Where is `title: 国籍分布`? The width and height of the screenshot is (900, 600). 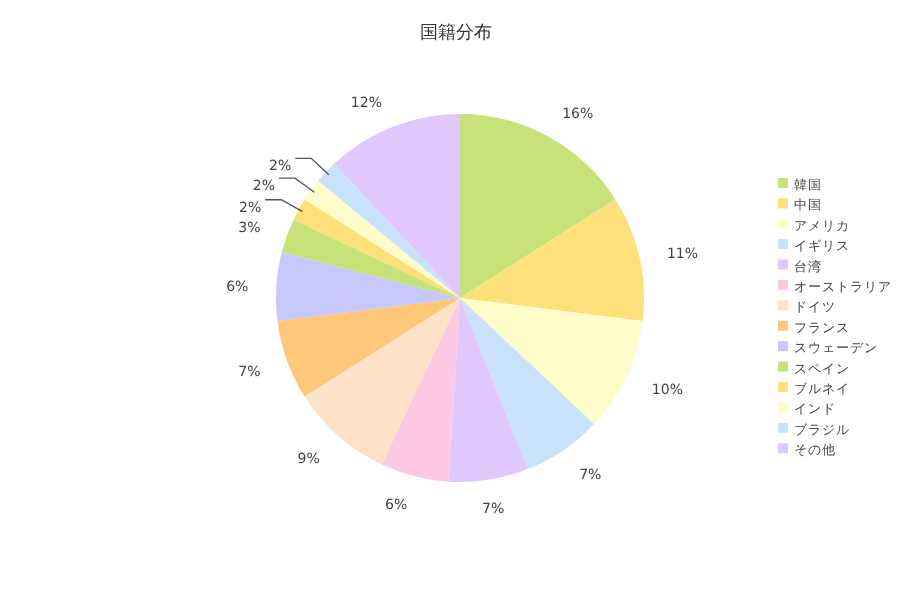
title: 国籍分布 is located at coordinates (456, 34).